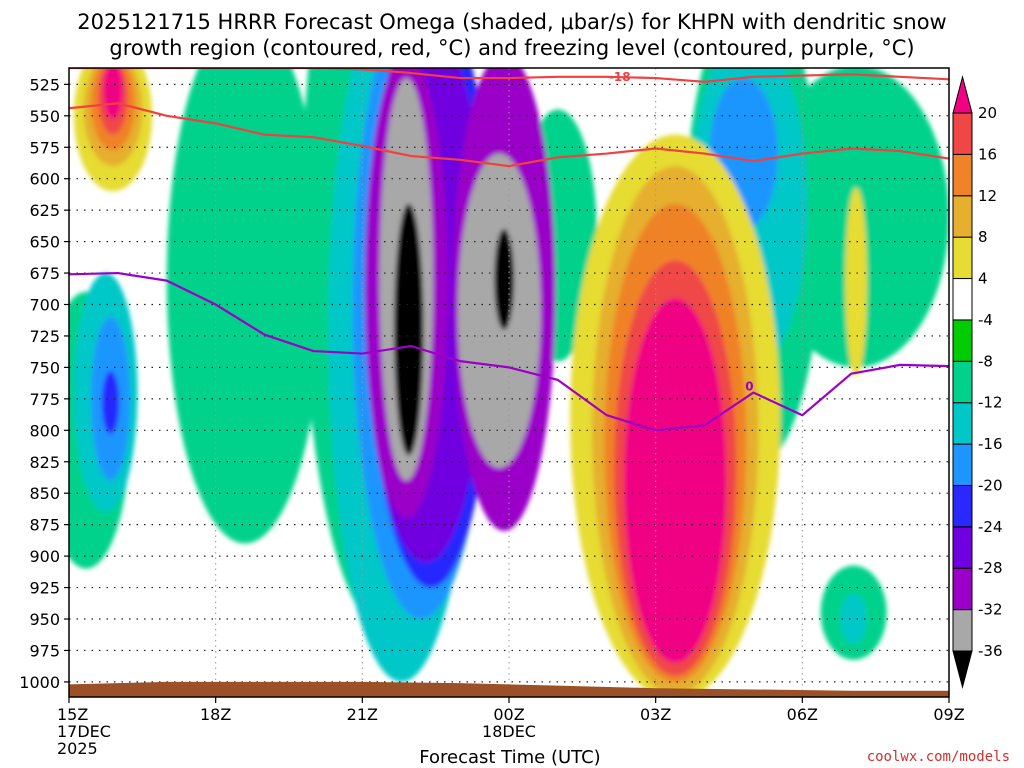 Image resolution: width=1024 pixels, height=768 pixels. I want to click on contour-label: 0, so click(749, 387).